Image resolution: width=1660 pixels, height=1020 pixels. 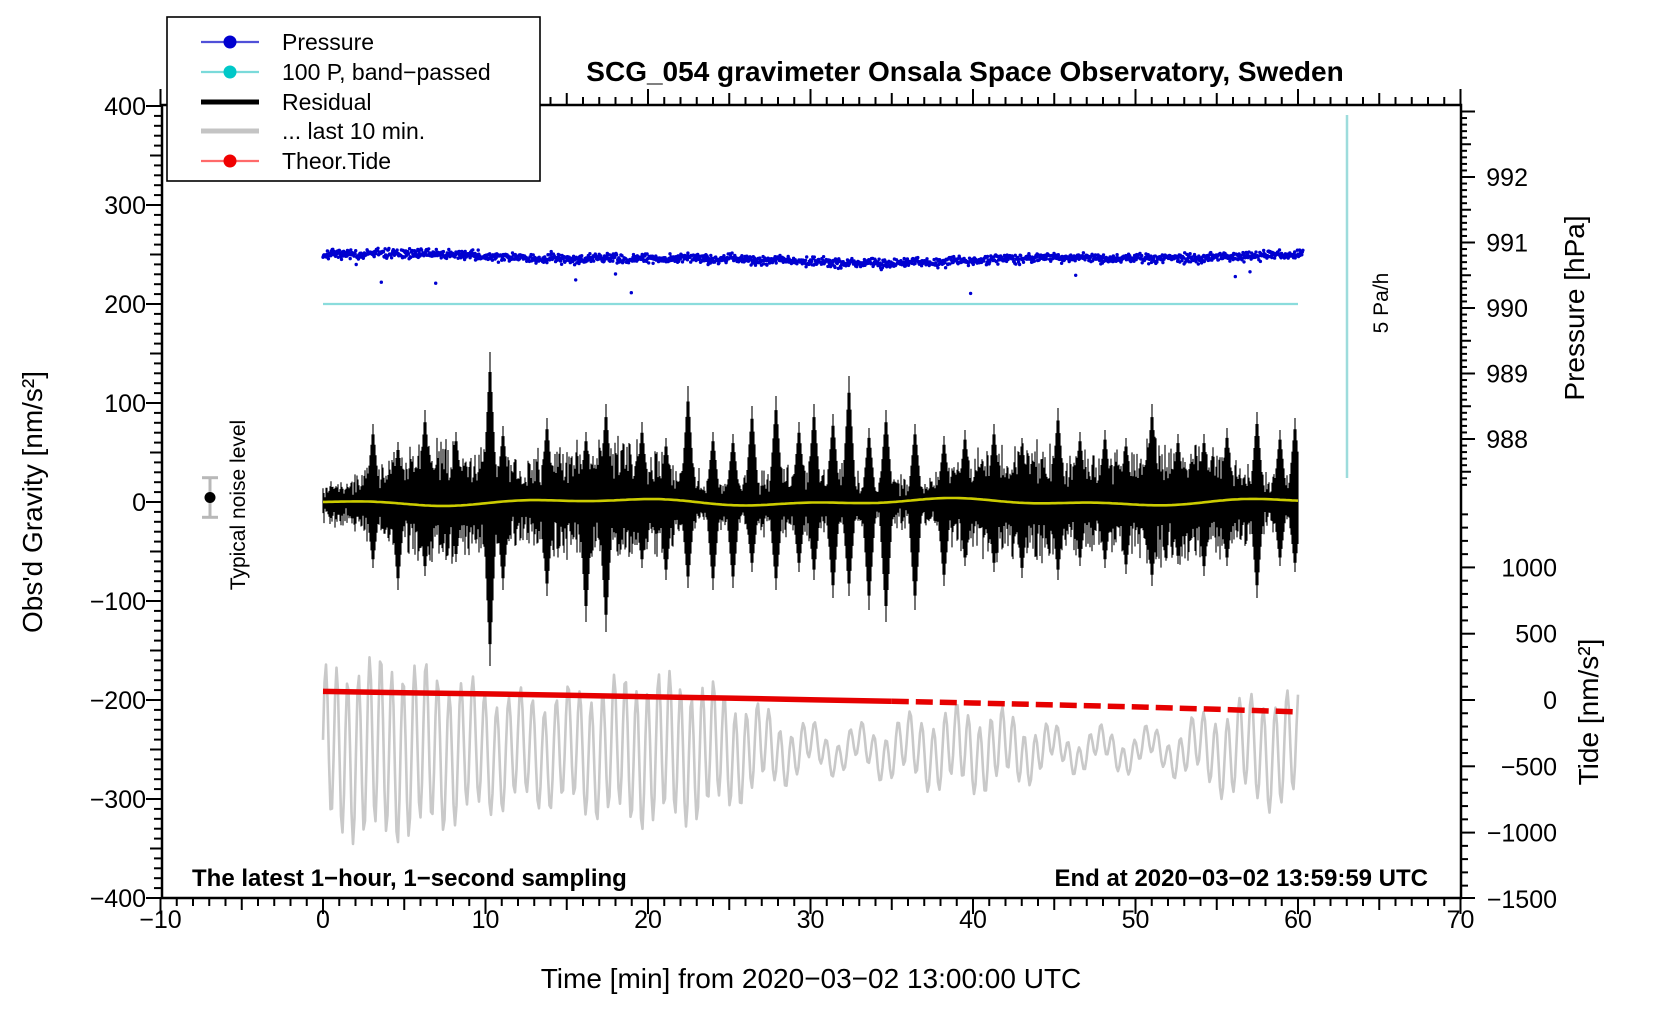 I want to click on y-axis-title-pressure: Pressure [hPa], so click(x=1574, y=307).